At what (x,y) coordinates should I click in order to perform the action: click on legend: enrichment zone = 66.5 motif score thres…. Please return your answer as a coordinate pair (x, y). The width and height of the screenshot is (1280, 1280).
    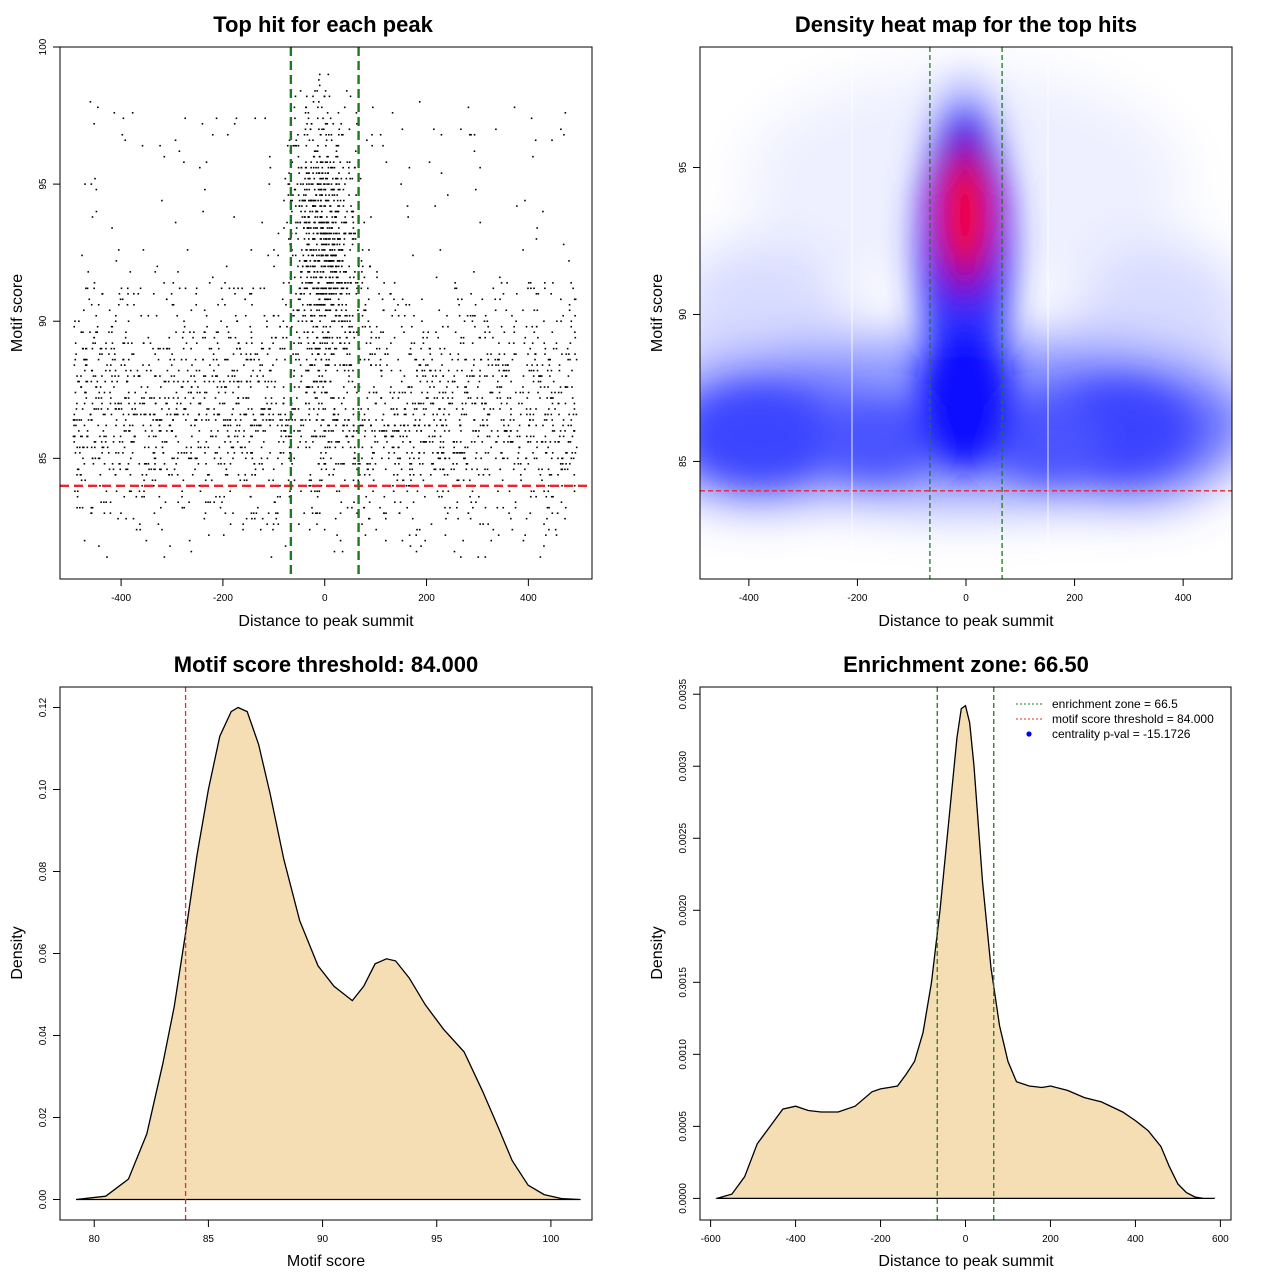
    Looking at the image, I should click on (1115, 719).